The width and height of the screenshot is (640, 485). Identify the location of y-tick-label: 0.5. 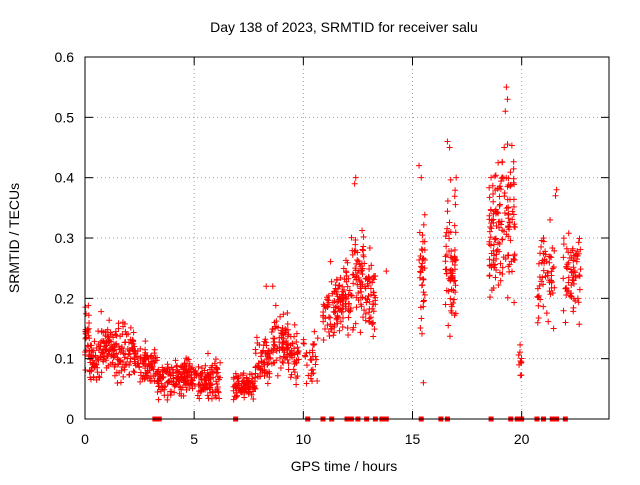
(65, 117).